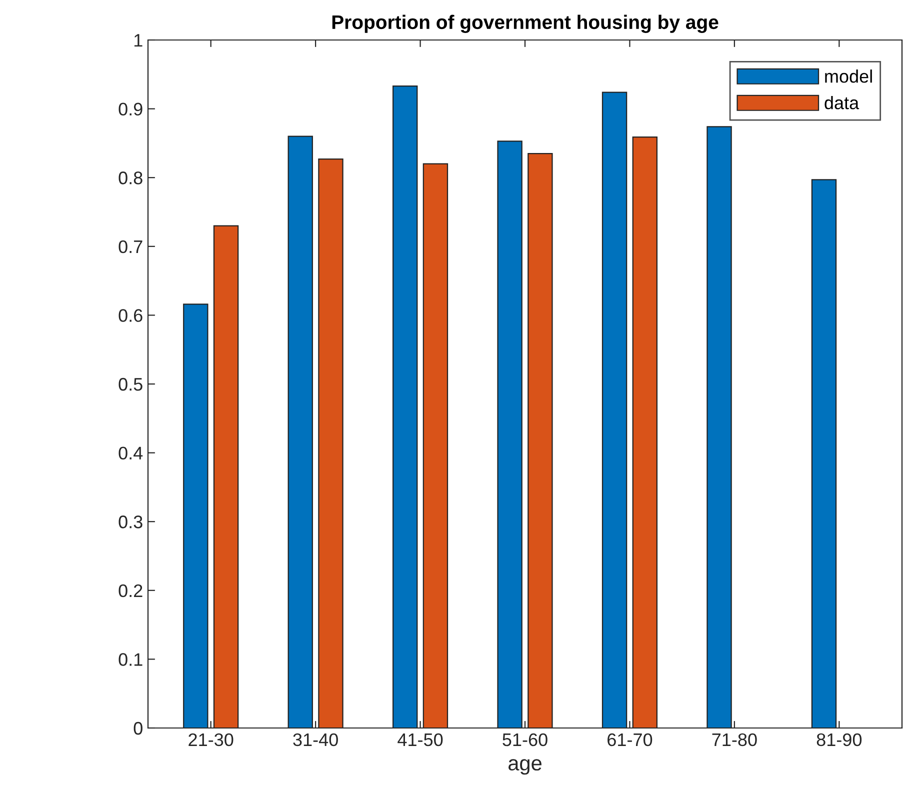  Describe the element at coordinates (138, 40) in the screenshot. I see `y-tick-label: 1` at that location.